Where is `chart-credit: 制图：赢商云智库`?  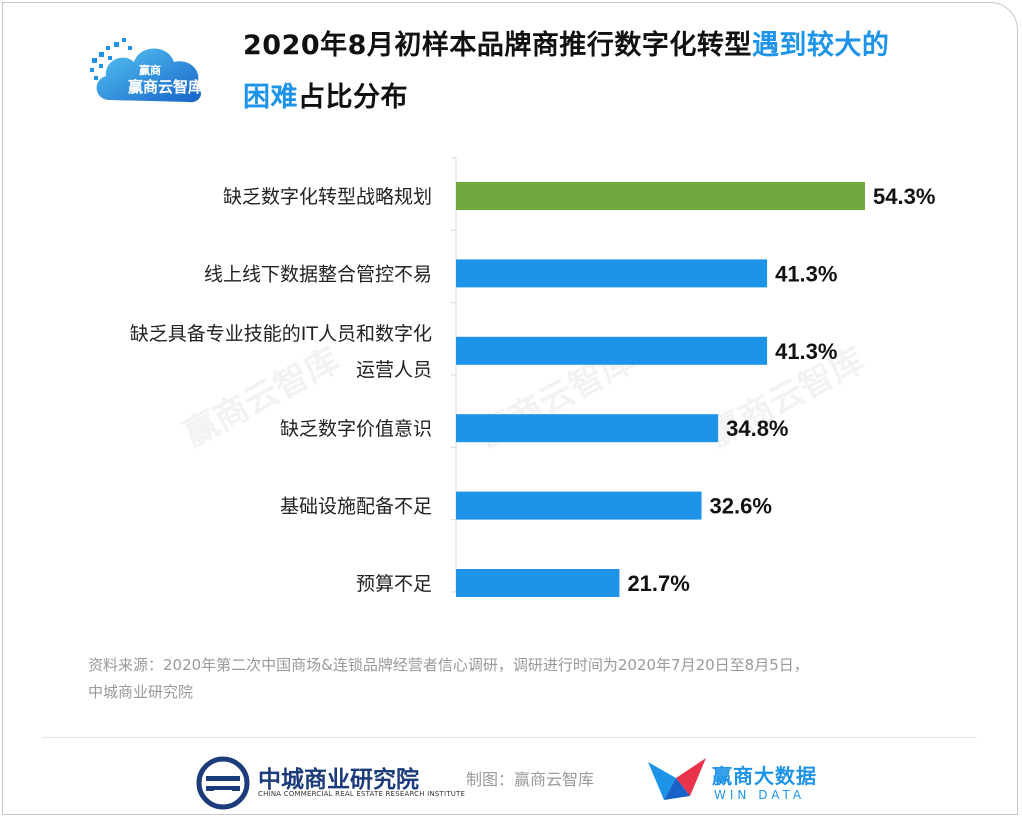
chart-credit: 制图：赢商云智库 is located at coordinates (530, 779).